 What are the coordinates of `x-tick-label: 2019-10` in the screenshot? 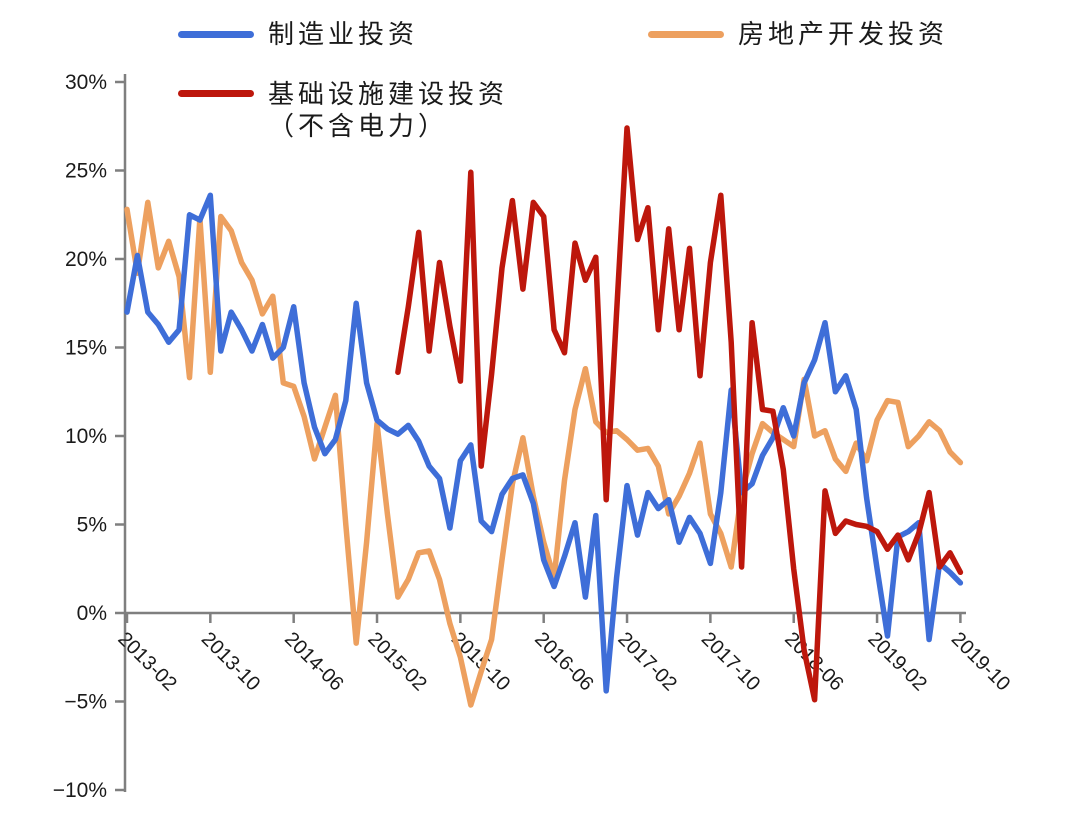 It's located at (980, 661).